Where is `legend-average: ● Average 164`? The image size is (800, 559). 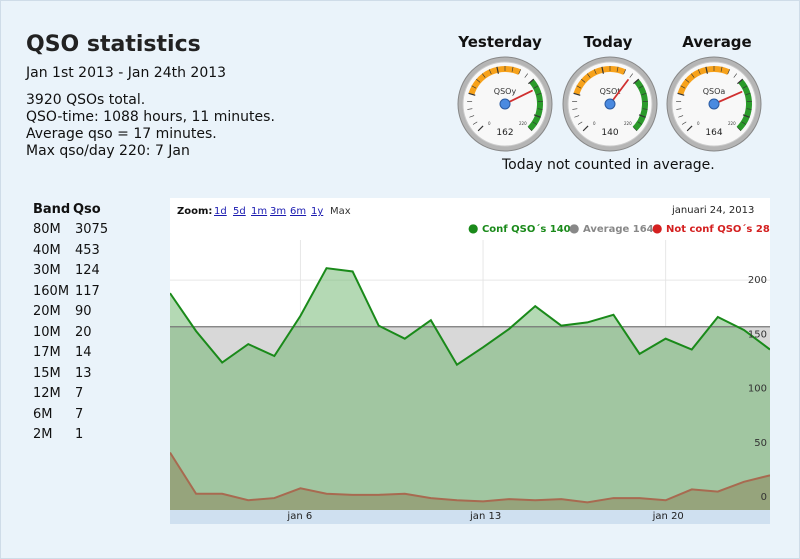 legend-average: ● Average 164 is located at coordinates (611, 228).